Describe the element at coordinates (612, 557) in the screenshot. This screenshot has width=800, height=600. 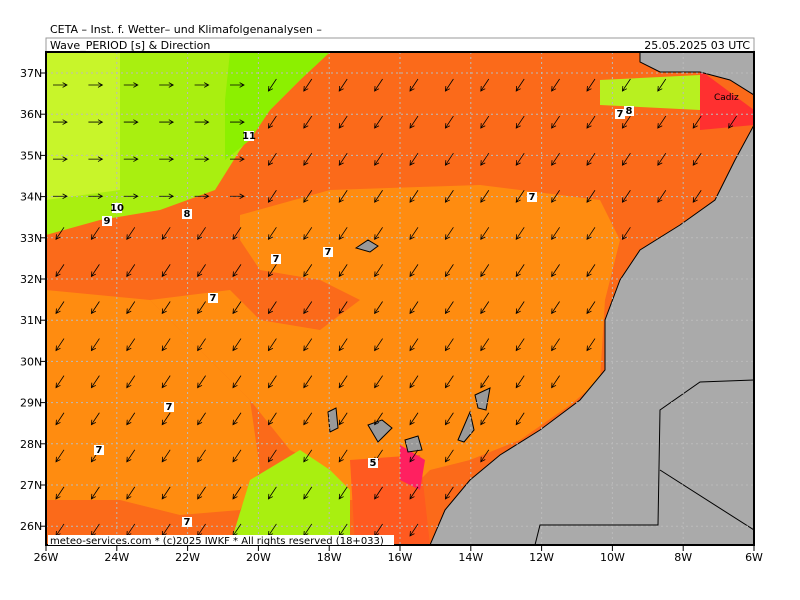
I see `lon-label: 10W` at that location.